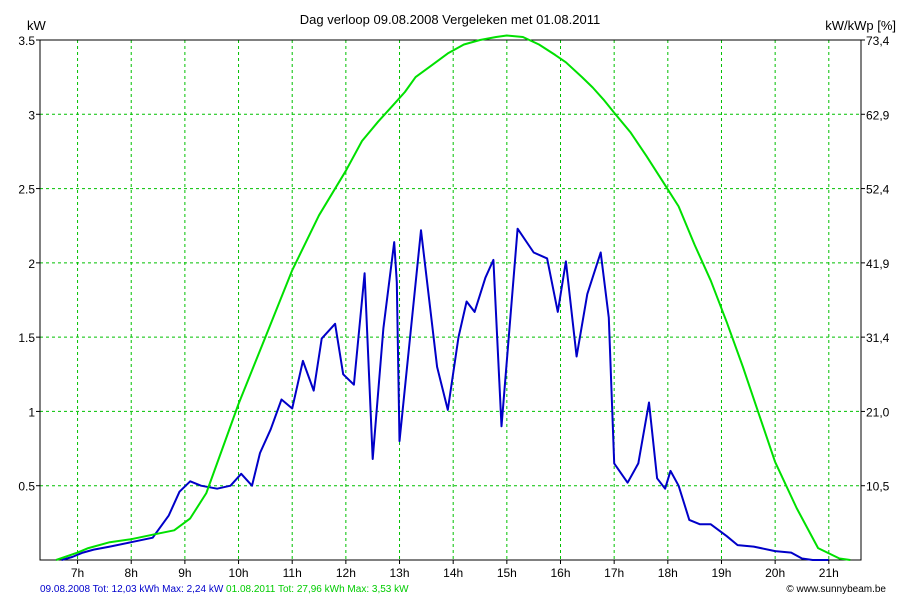  Describe the element at coordinates (668, 573) in the screenshot. I see `x-tick-label: 18h` at that location.